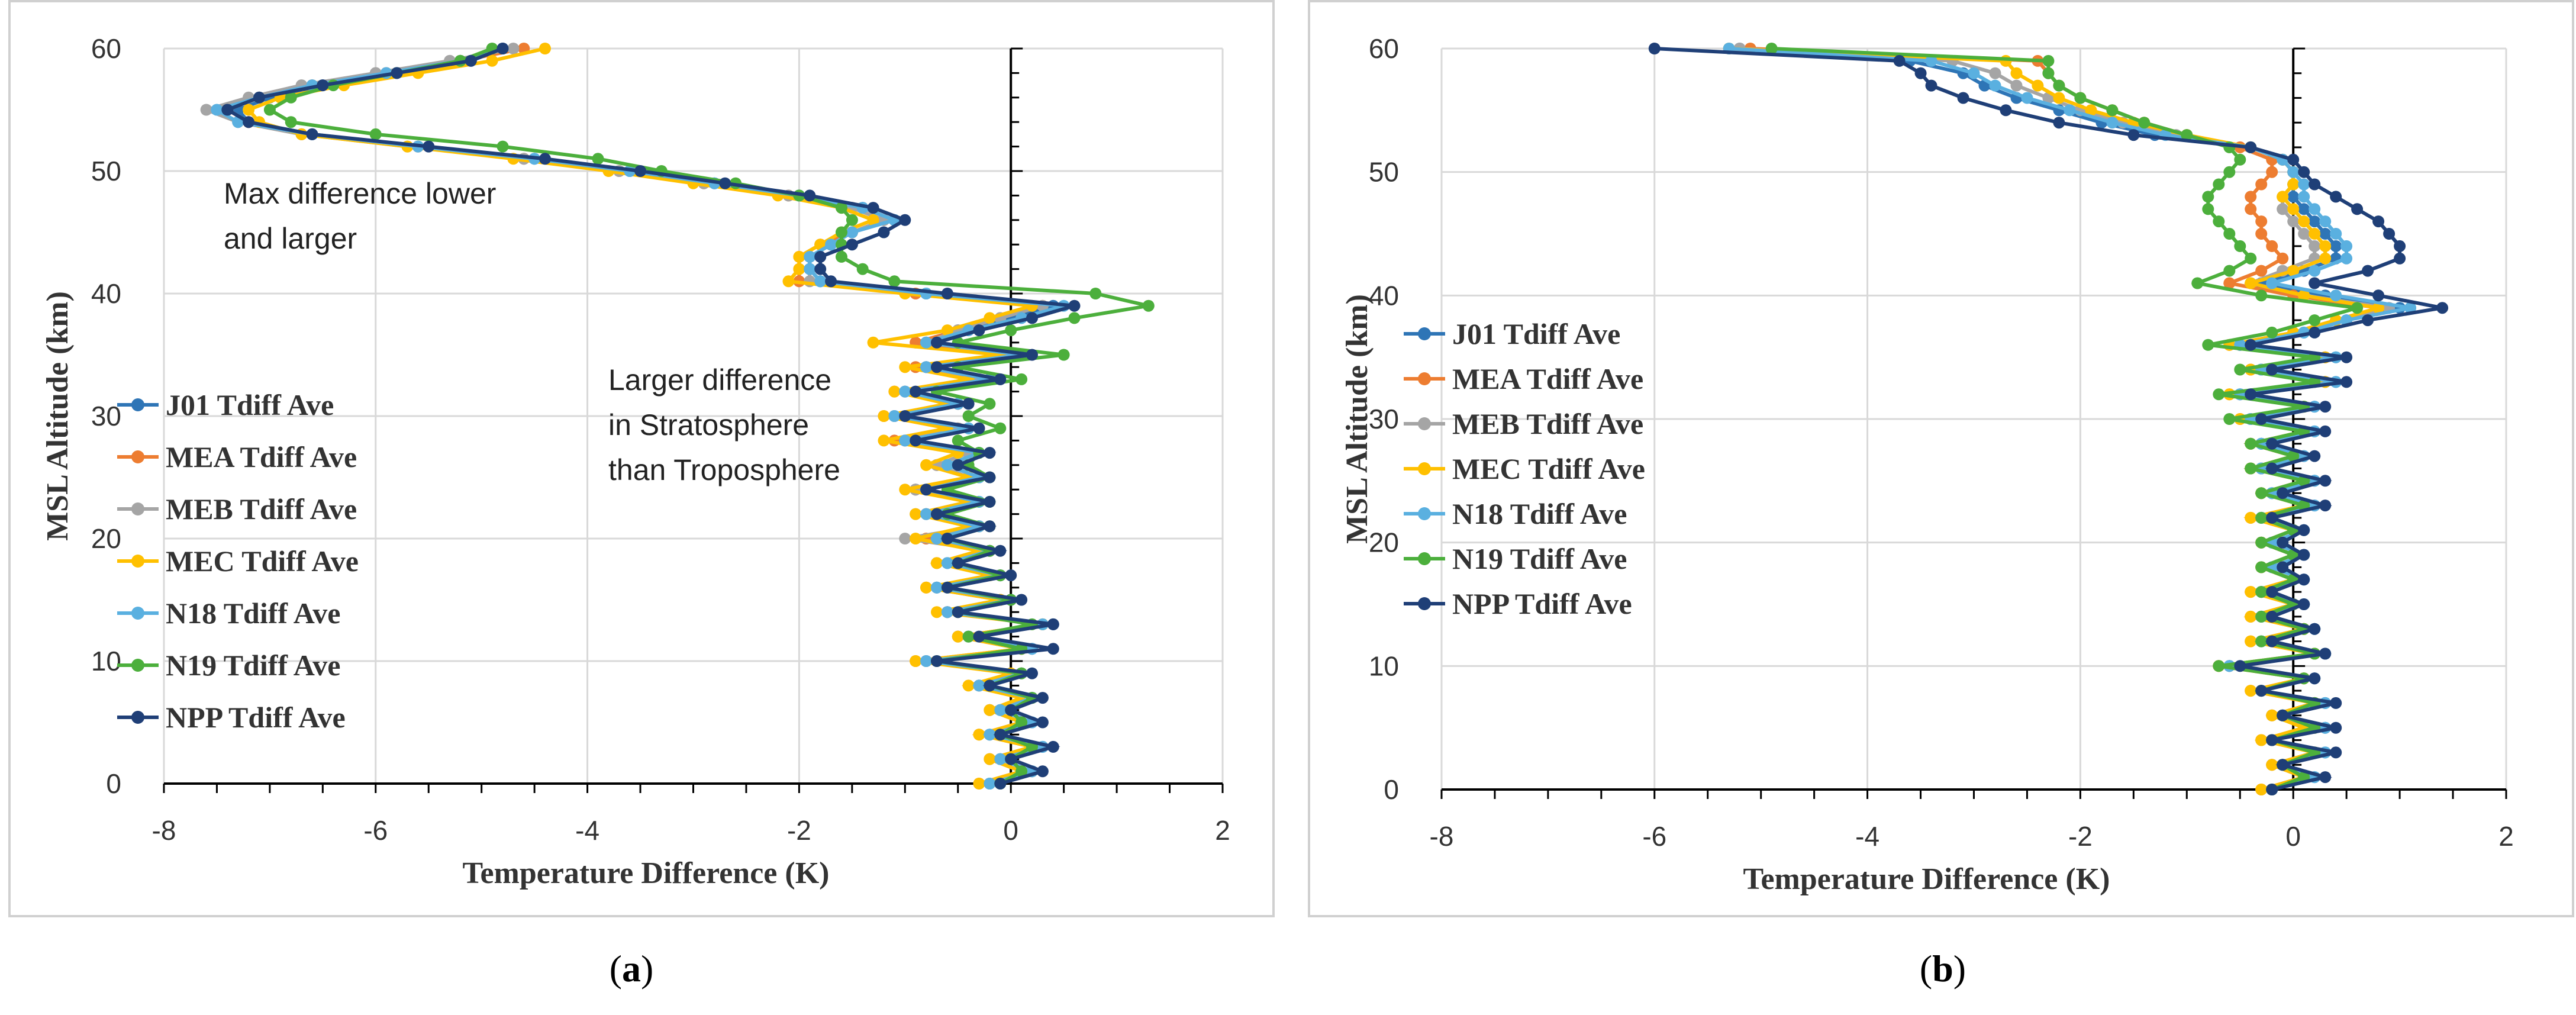 Image resolution: width=2576 pixels, height=1015 pixels. What do you see at coordinates (106, 538) in the screenshot?
I see `y-tick-label: 20` at bounding box center [106, 538].